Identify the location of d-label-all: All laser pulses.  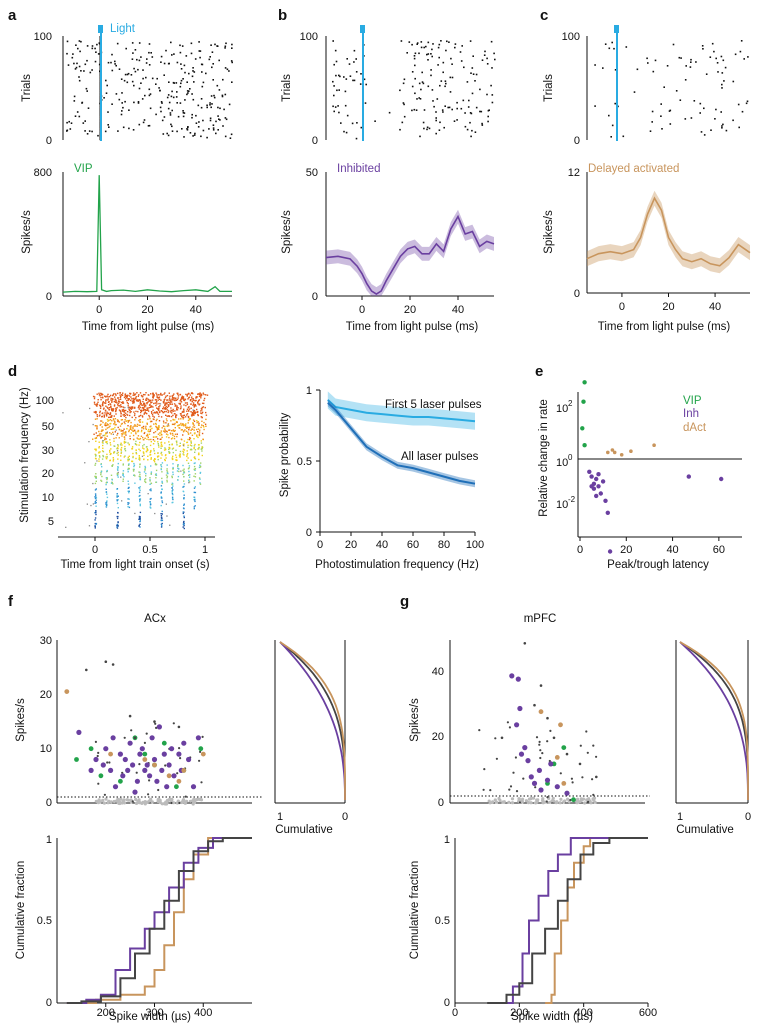
(440, 457).